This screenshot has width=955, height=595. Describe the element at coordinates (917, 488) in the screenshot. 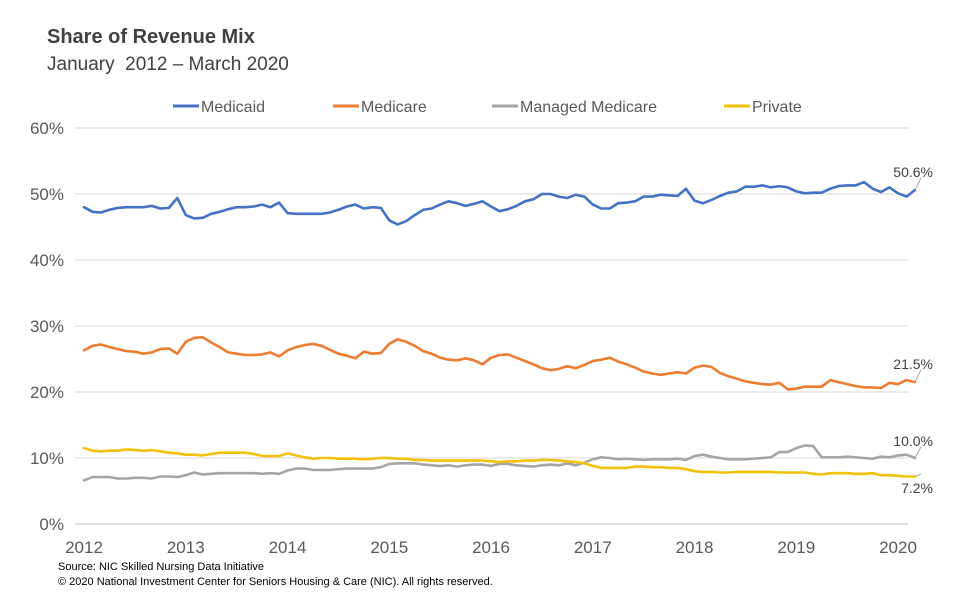

I see `end-value-label: 7.2%` at that location.